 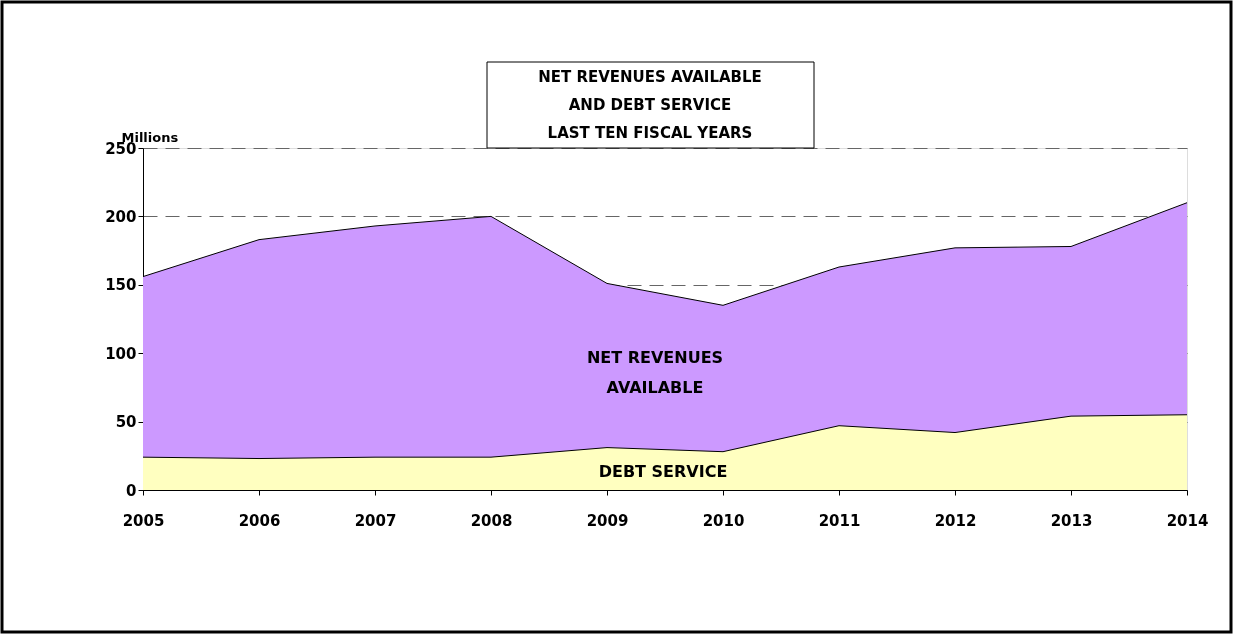 I want to click on x-tick-label: 2013, so click(x=1071, y=520).